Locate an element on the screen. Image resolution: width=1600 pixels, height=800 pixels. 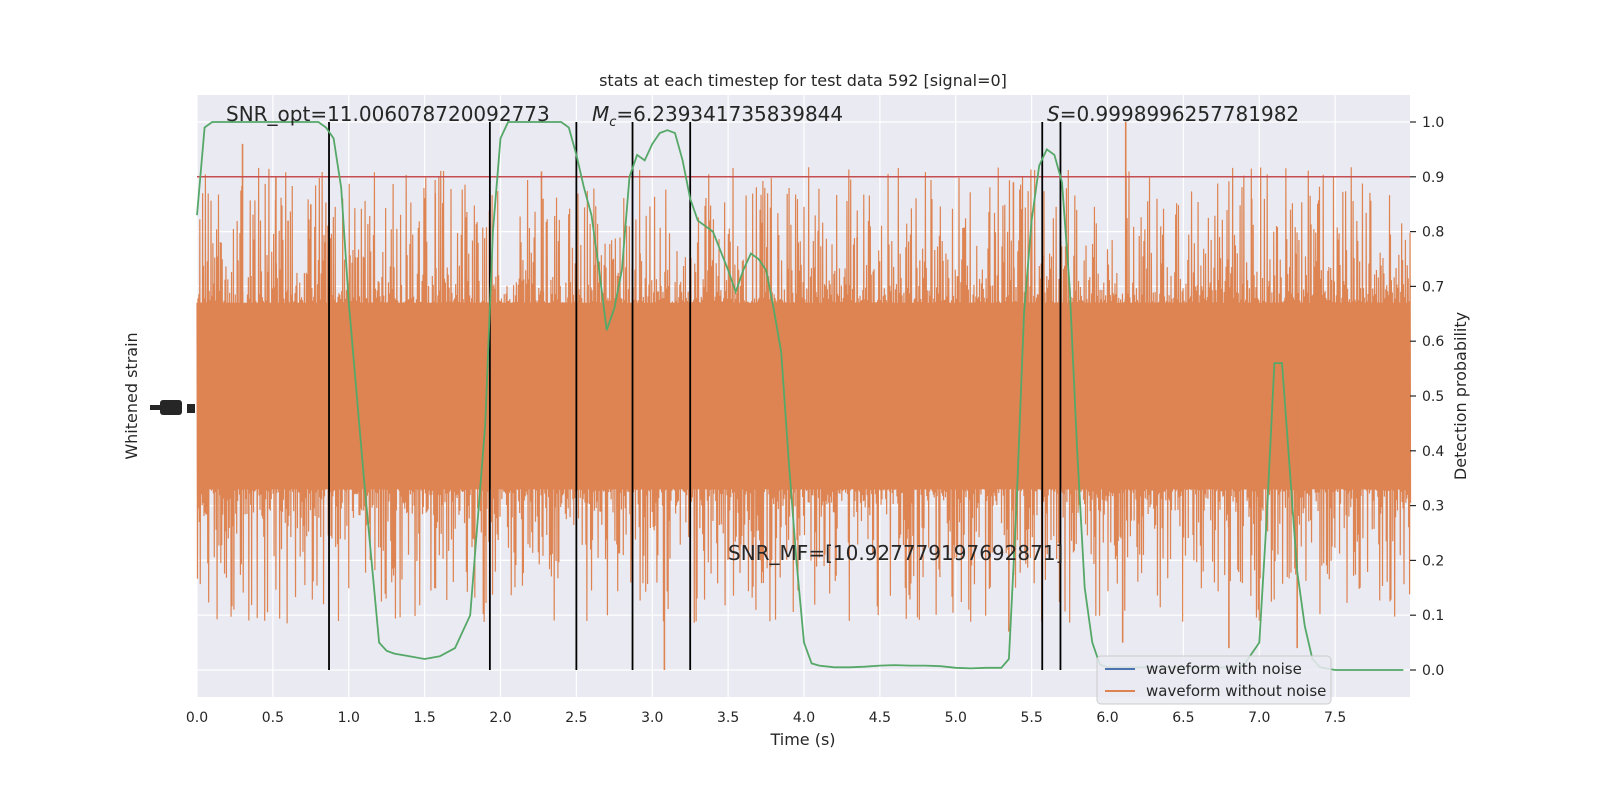
annotation-s: S=0.9998996257781982 is located at coordinates (1173, 114).